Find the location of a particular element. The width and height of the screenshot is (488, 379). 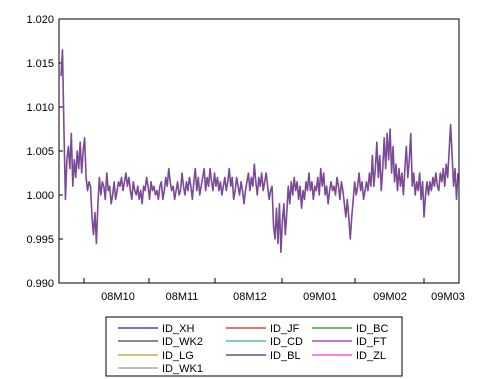

legend-label: ID_ZL is located at coordinates (371, 356).